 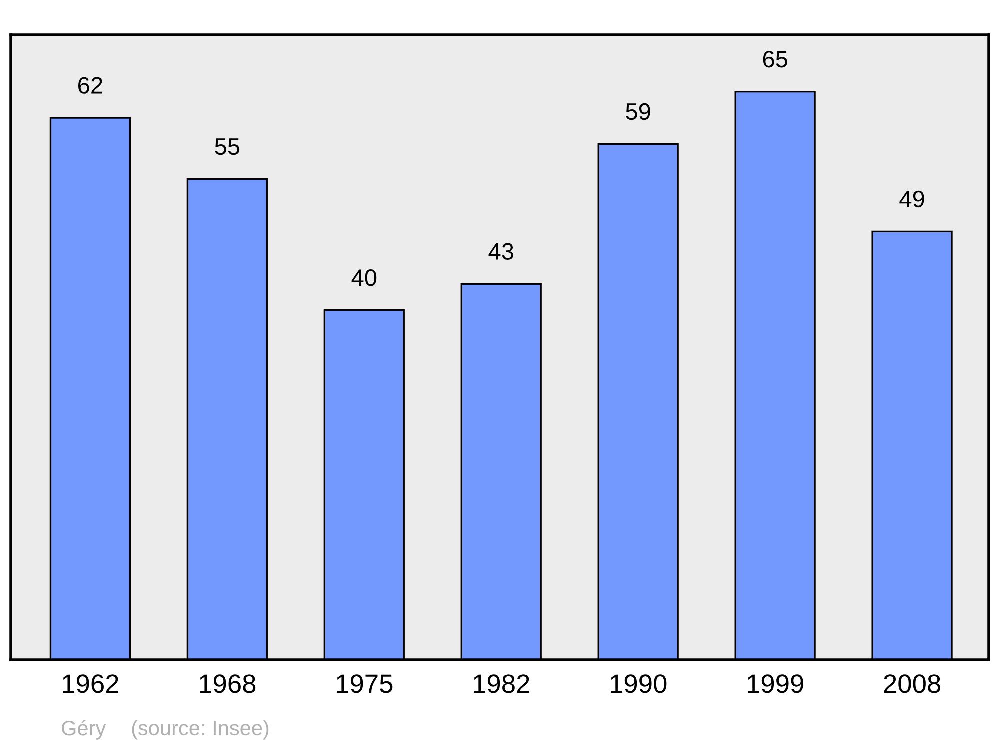 I want to click on x-tick-label: 1999, so click(x=776, y=684).